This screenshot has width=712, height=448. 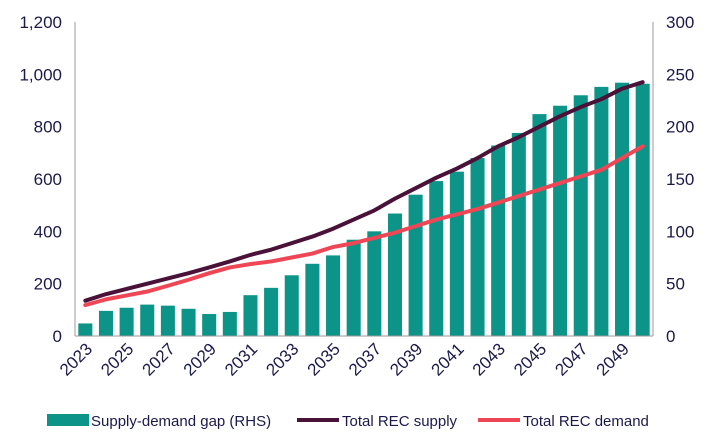 I want to click on gap-bar-2028, so click(x=188, y=322).